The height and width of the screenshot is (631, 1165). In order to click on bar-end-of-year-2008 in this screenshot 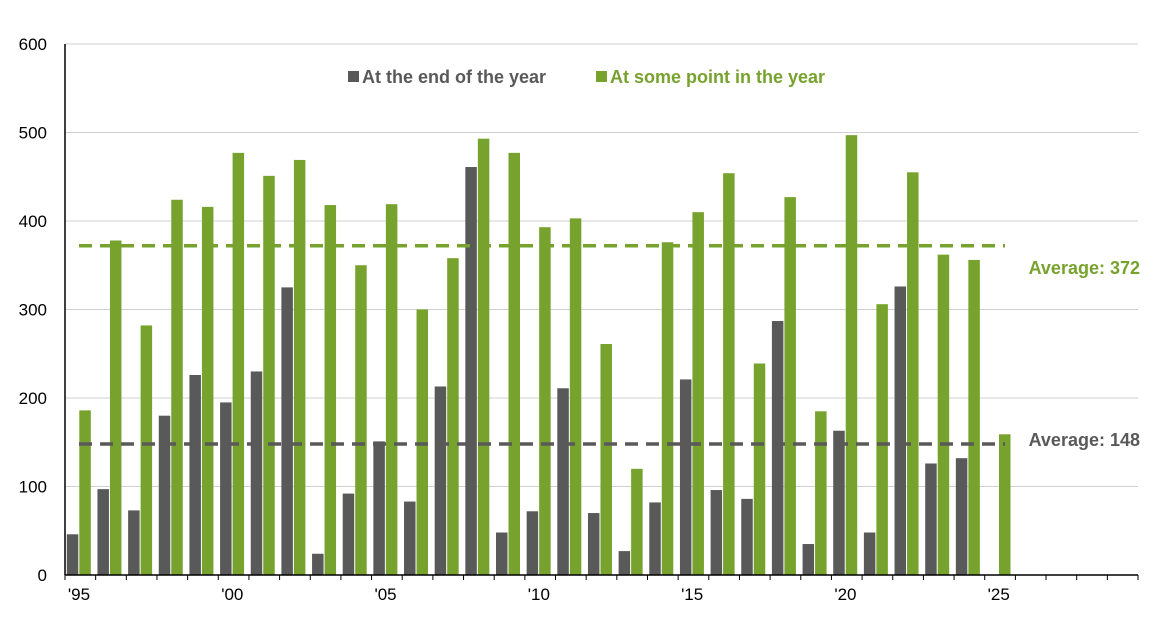, I will do `click(471, 371)`.